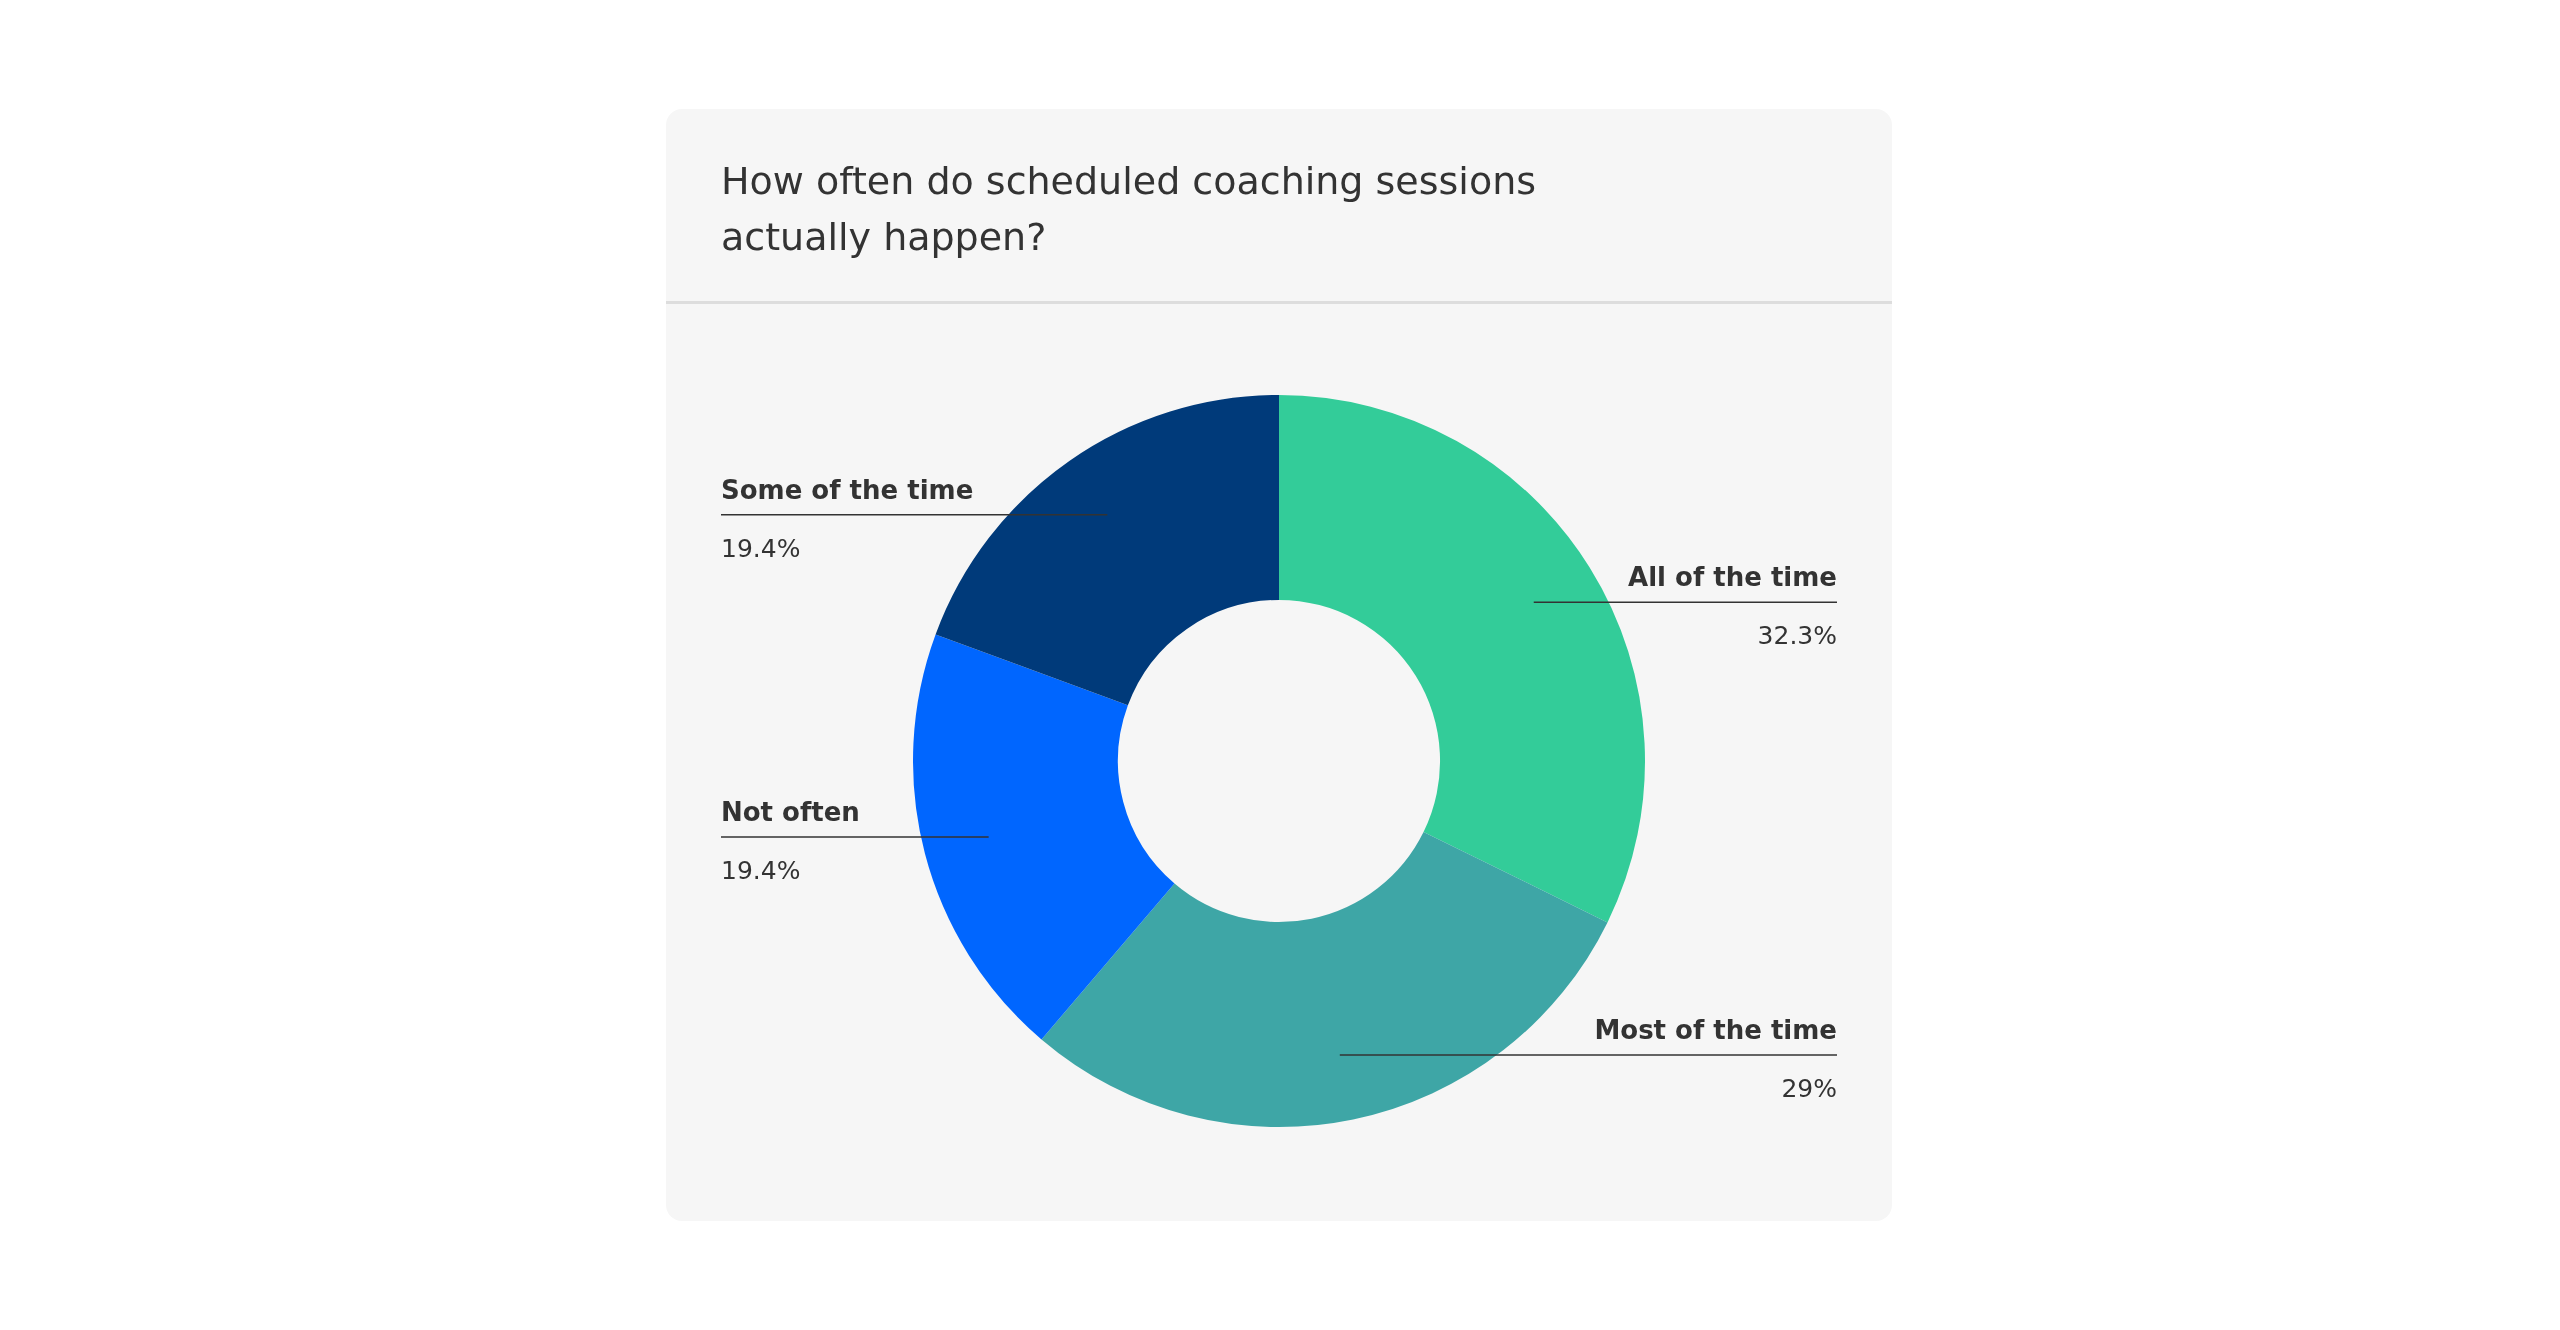 Image resolution: width=2560 pixels, height=1330 pixels. Describe the element at coordinates (1809, 1088) in the screenshot. I see `data-label: 29%` at that location.